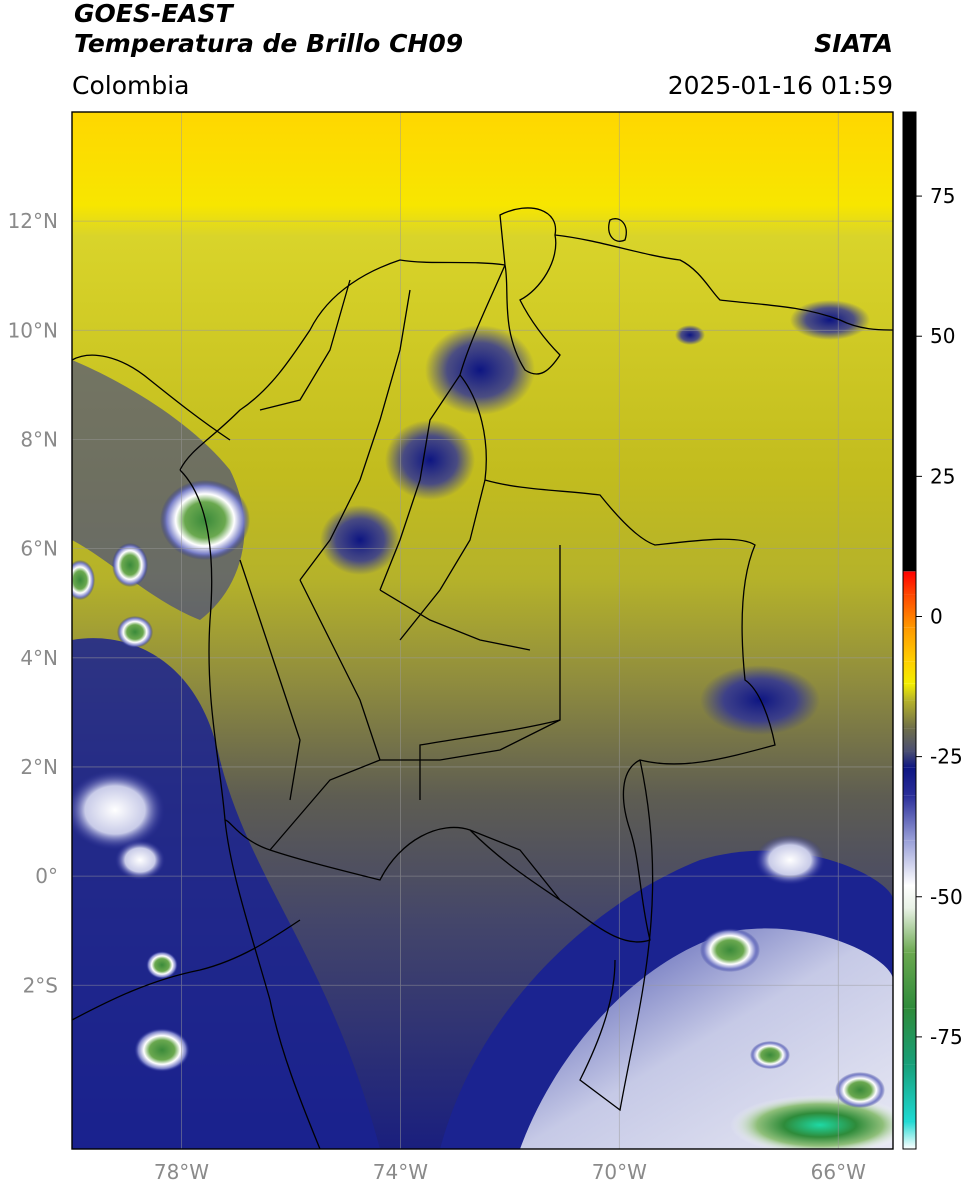  What do you see at coordinates (936, 616) in the screenshot?
I see `colorbar-tick-label: 0` at bounding box center [936, 616].